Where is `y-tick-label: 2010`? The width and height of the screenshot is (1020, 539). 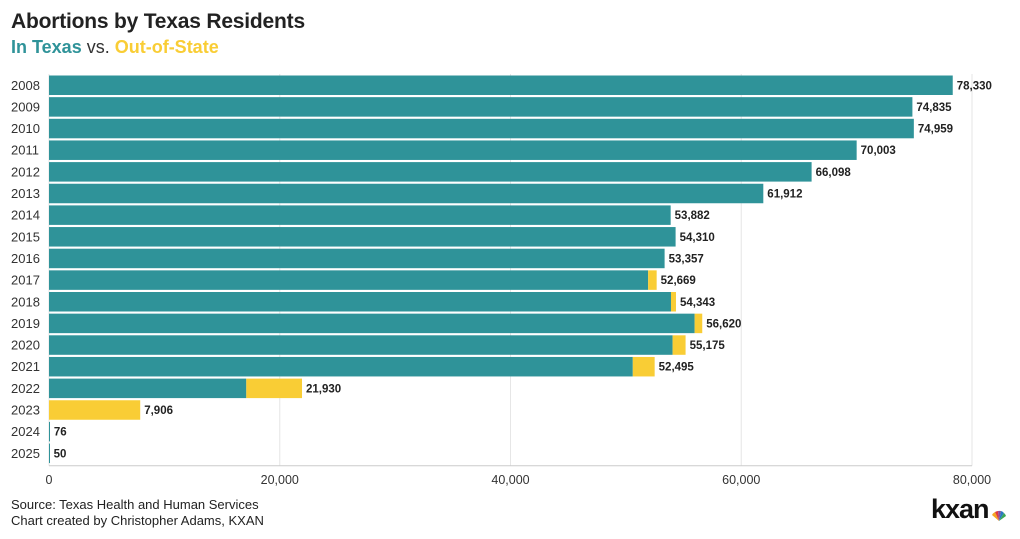
y-tick-label: 2010 is located at coordinates (25, 128).